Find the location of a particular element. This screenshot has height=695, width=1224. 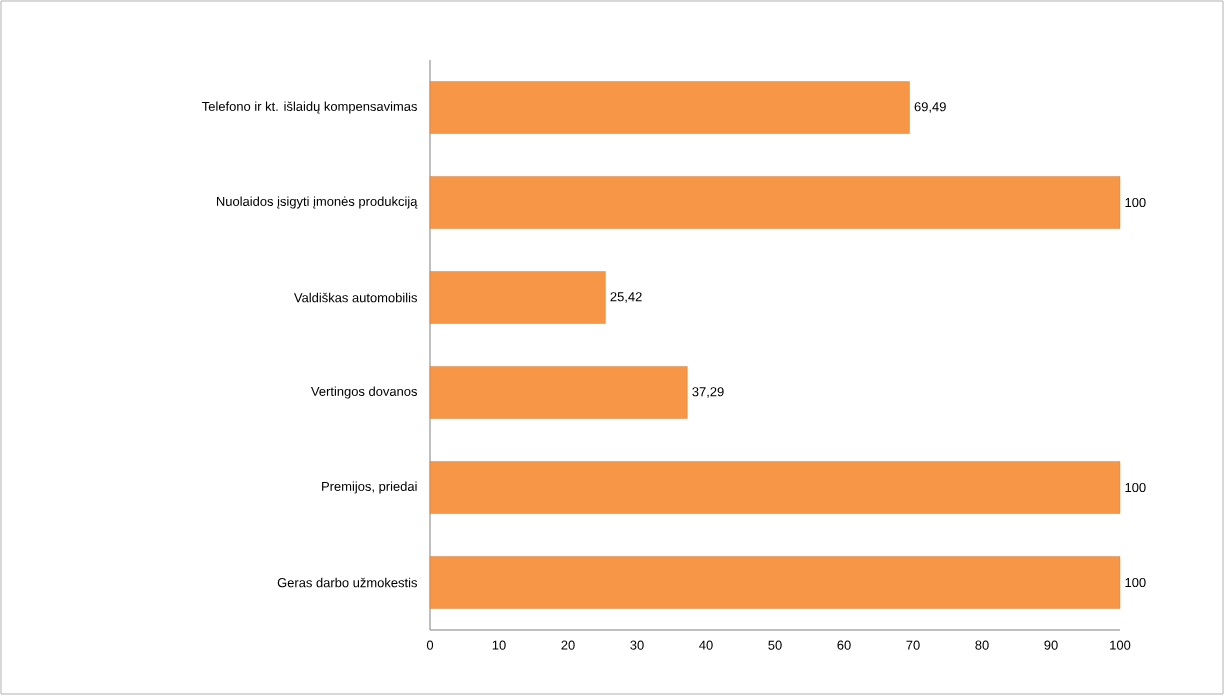

x-tick-label: 100 is located at coordinates (1120, 645).